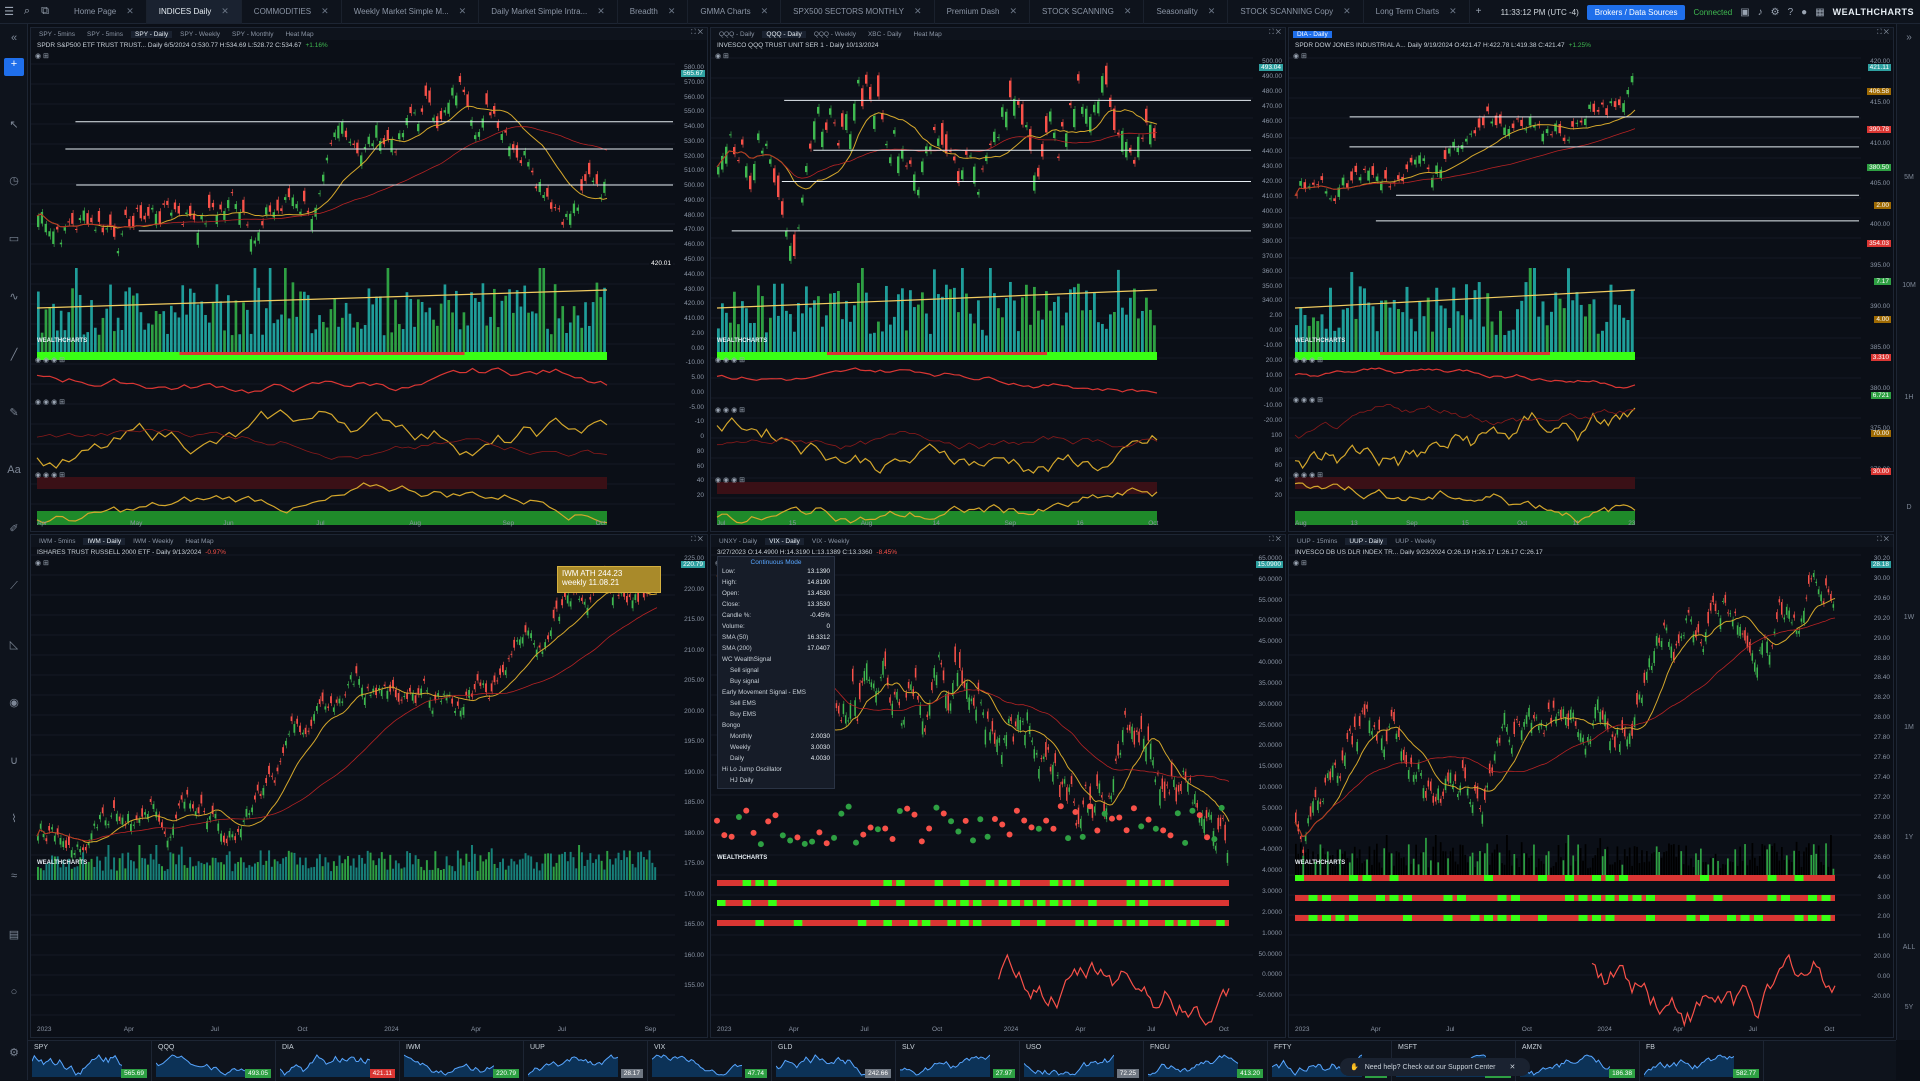  Describe the element at coordinates (1702, 1061) in the screenshot. I see `watchlist-card: FB 582.77` at that location.